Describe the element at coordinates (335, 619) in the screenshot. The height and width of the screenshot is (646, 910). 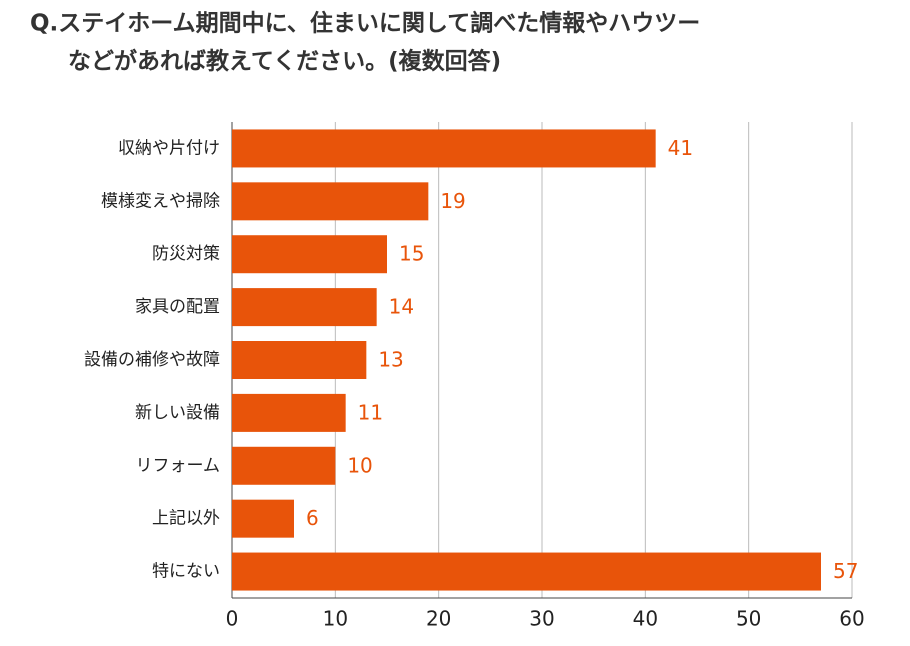
I see `x-tick-label: 10` at that location.